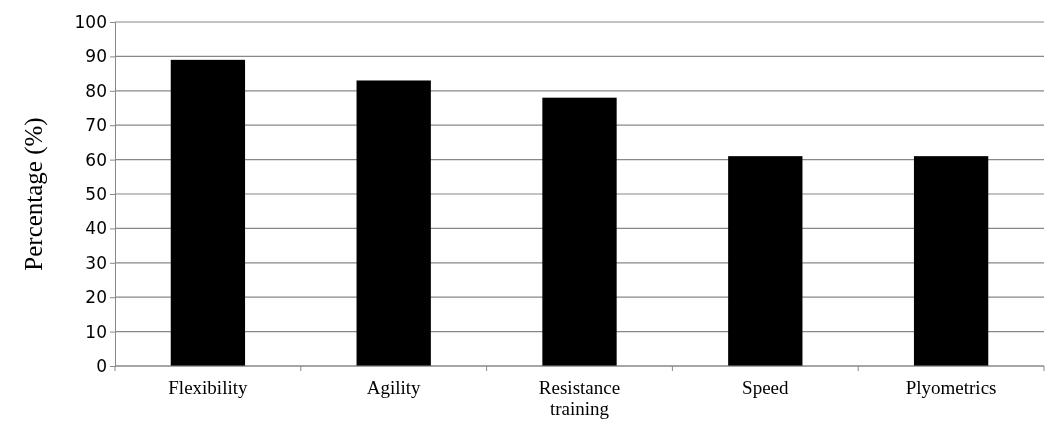 Image resolution: width=1049 pixels, height=443 pixels. I want to click on y-tick-label: 60, so click(96, 159).